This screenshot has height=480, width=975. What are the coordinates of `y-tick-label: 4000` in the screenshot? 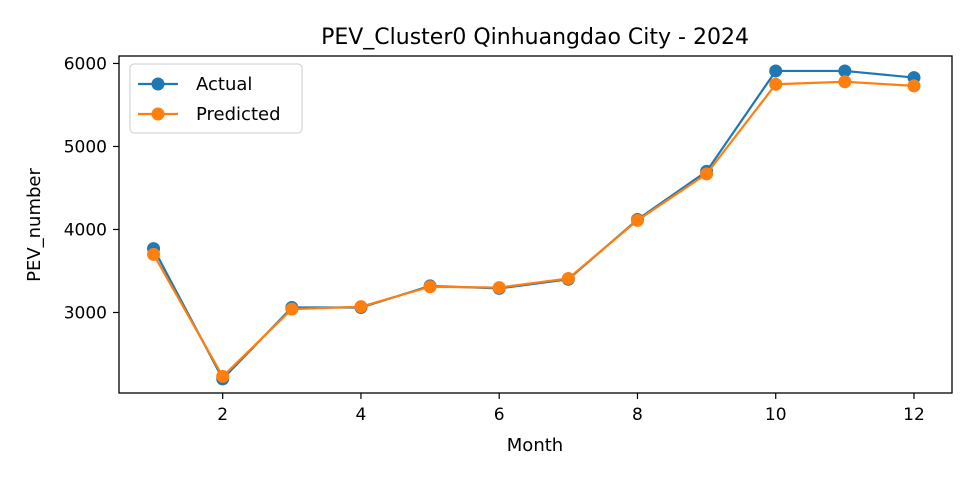 It's located at (85, 230).